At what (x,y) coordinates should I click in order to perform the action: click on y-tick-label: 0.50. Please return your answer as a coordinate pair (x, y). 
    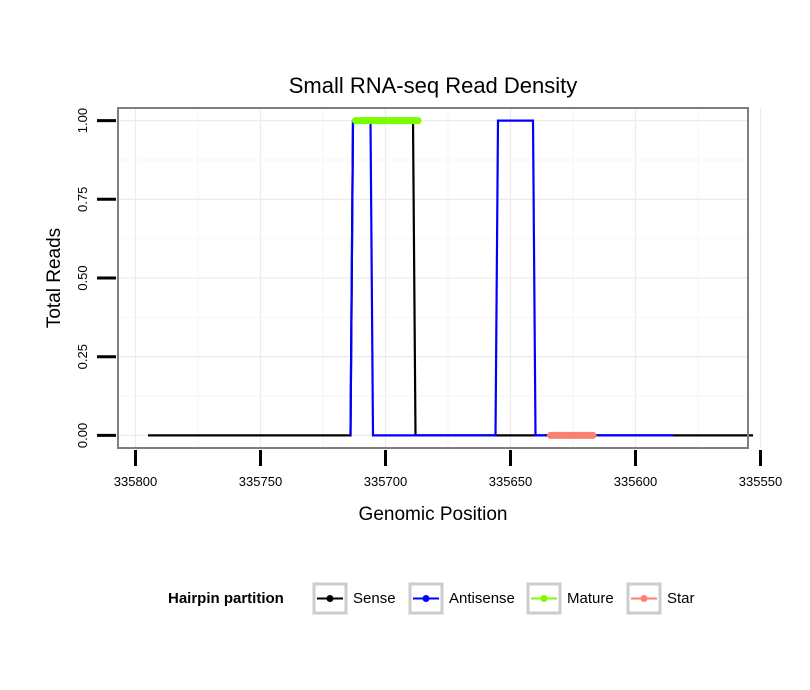
    Looking at the image, I should click on (82, 277).